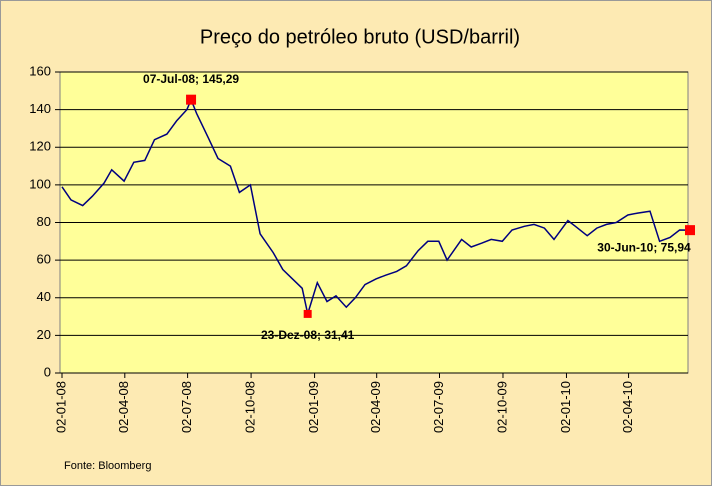  What do you see at coordinates (644, 247) in the screenshot?
I see `annotation-label: 30-Jun-10; 75,94` at bounding box center [644, 247].